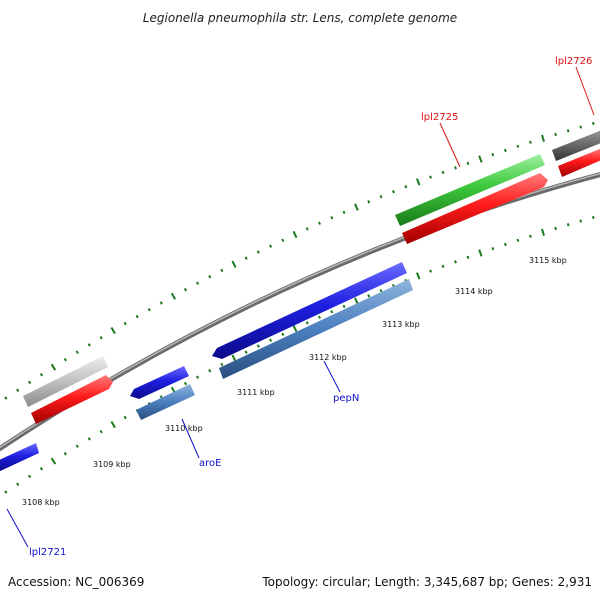  Describe the element at coordinates (573, 61) in the screenshot. I see `gene-label-lpl2726: lpl2726` at that location.